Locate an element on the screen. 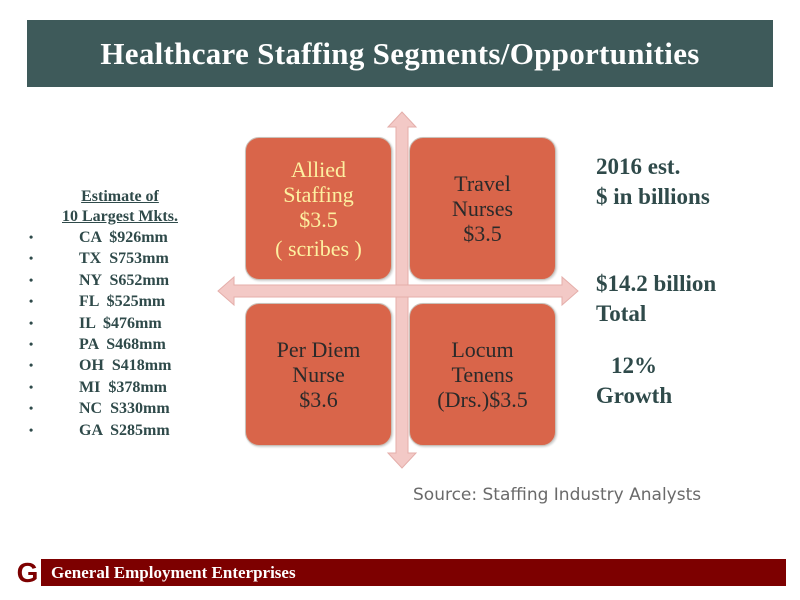  quad-text: Tenens is located at coordinates (482, 374).